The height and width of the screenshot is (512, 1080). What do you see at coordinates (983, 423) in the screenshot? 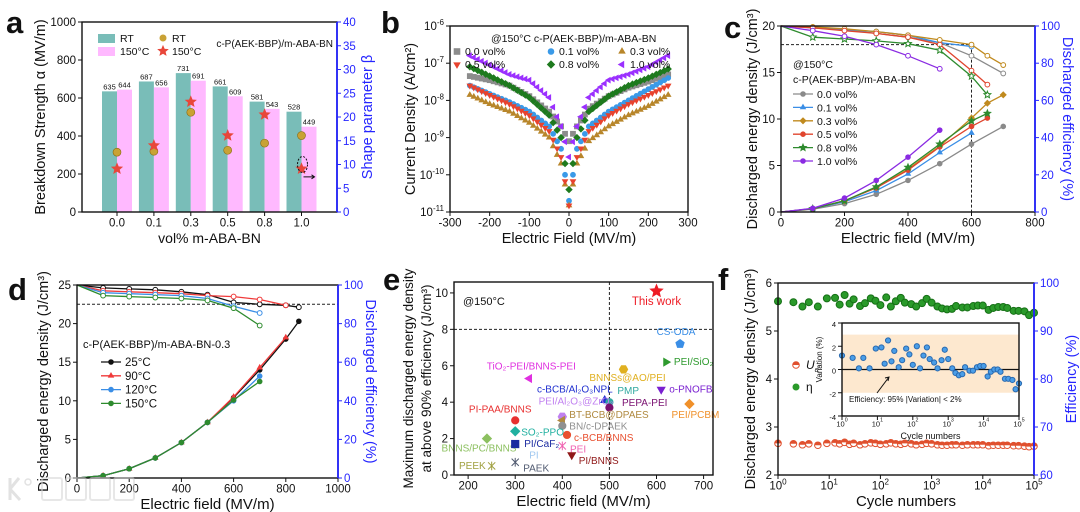
I see `x-tick-label: 10⁴` at bounding box center [983, 423].